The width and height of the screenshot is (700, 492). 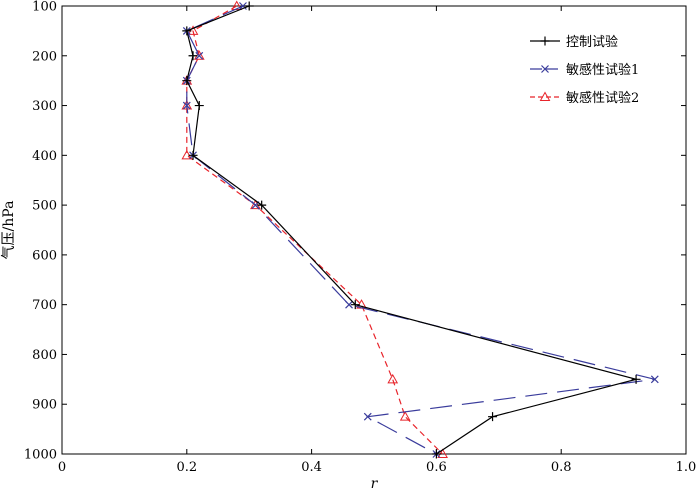 What do you see at coordinates (9, 230) in the screenshot?
I see `y-axis-label: 气压/hPa` at bounding box center [9, 230].